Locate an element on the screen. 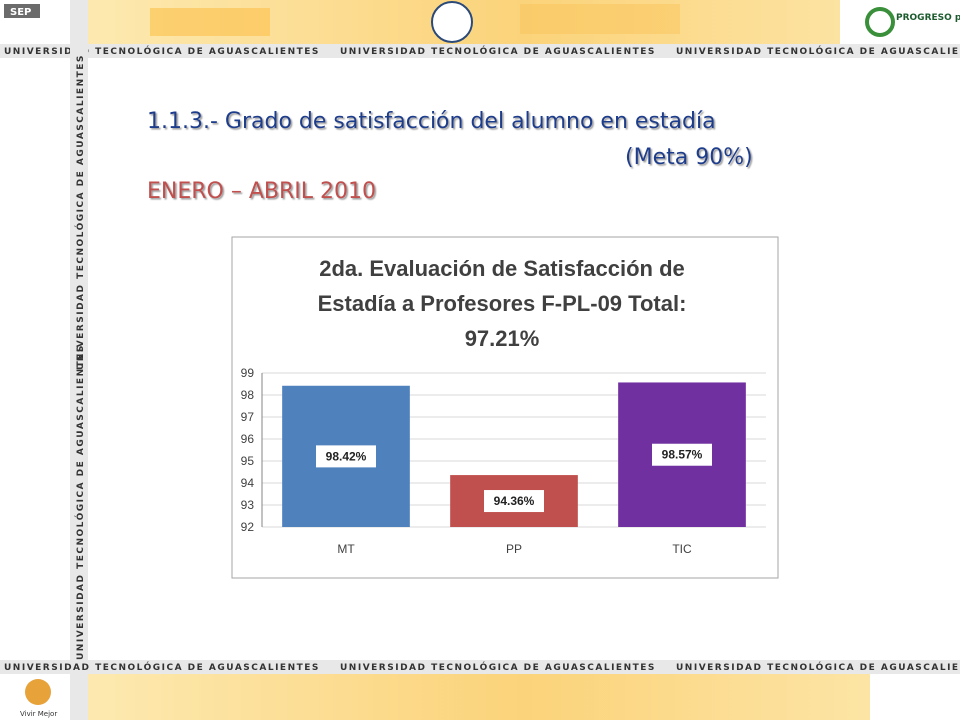 The width and height of the screenshot is (960, 720). data-label: 94.36% is located at coordinates (514, 501).